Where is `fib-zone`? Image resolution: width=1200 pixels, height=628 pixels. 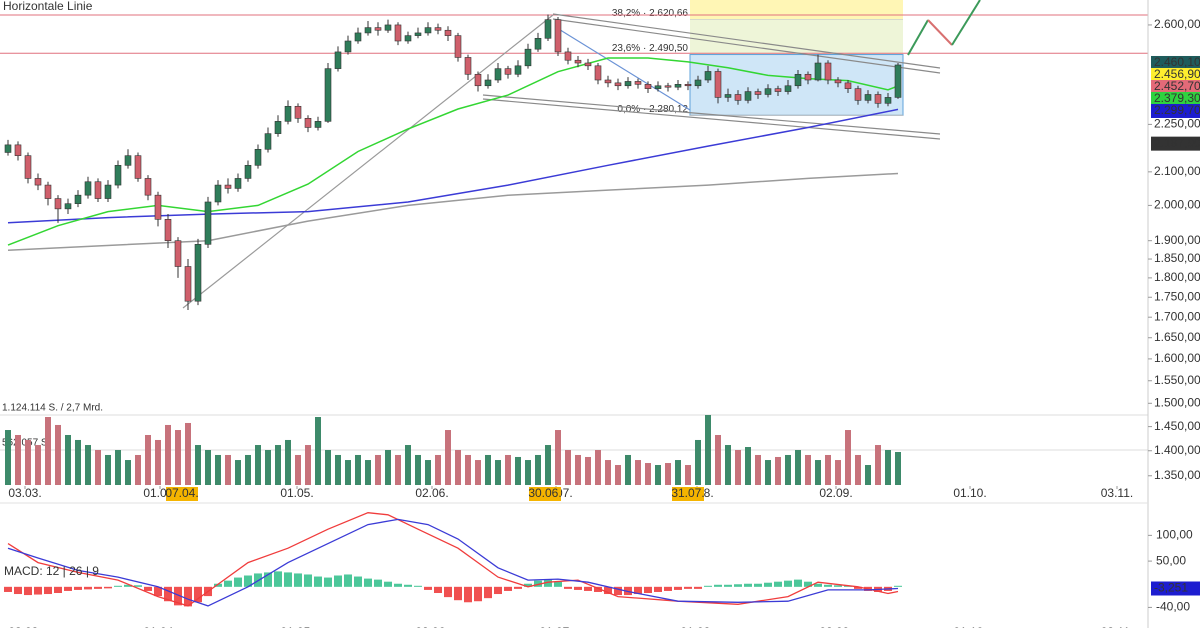
fib-zone is located at coordinates (796, 10).